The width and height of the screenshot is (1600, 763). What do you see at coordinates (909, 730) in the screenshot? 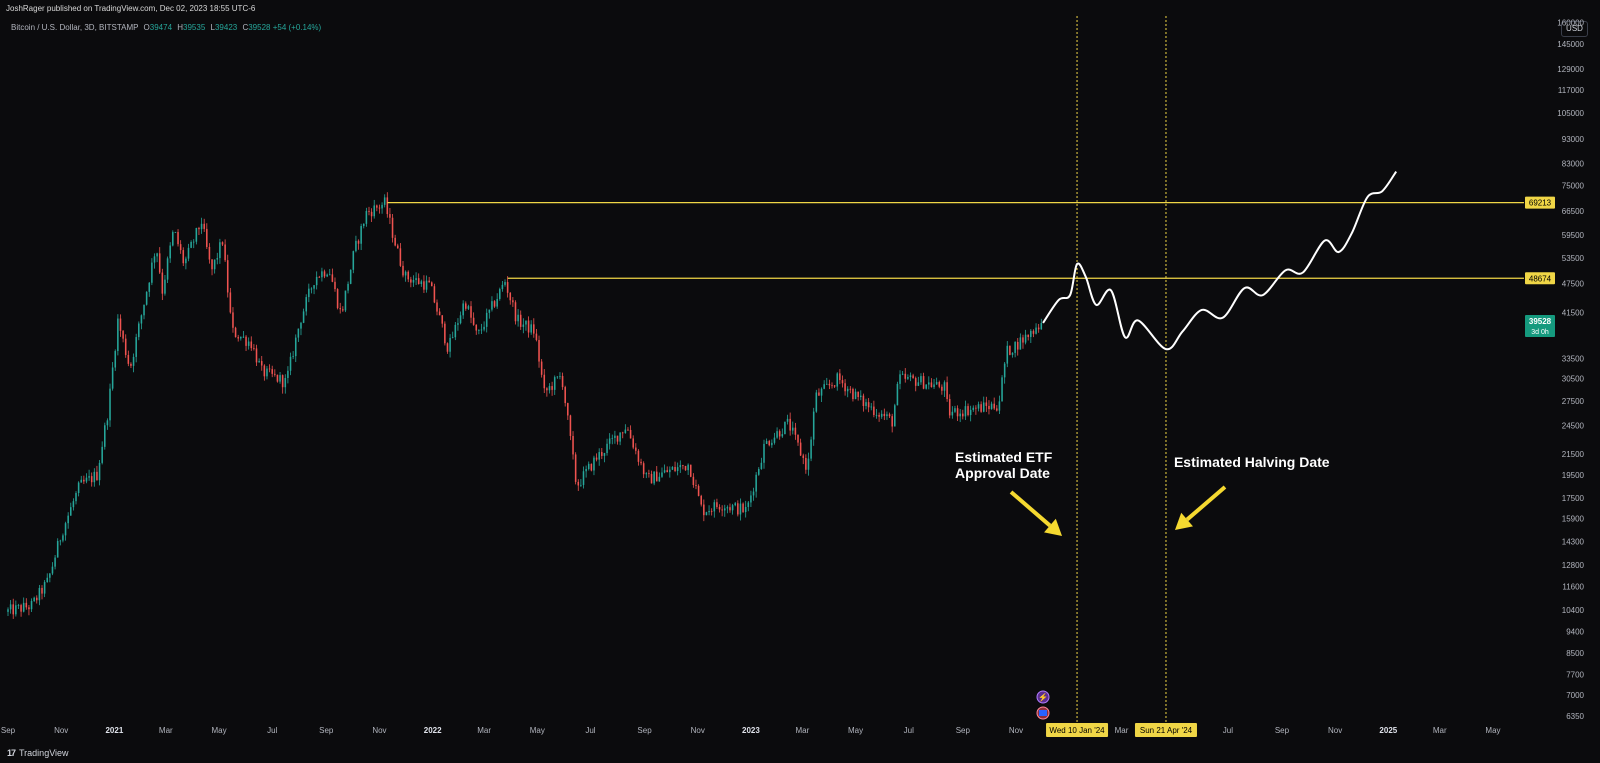
I see `time-tick-label: Jul` at bounding box center [909, 730].